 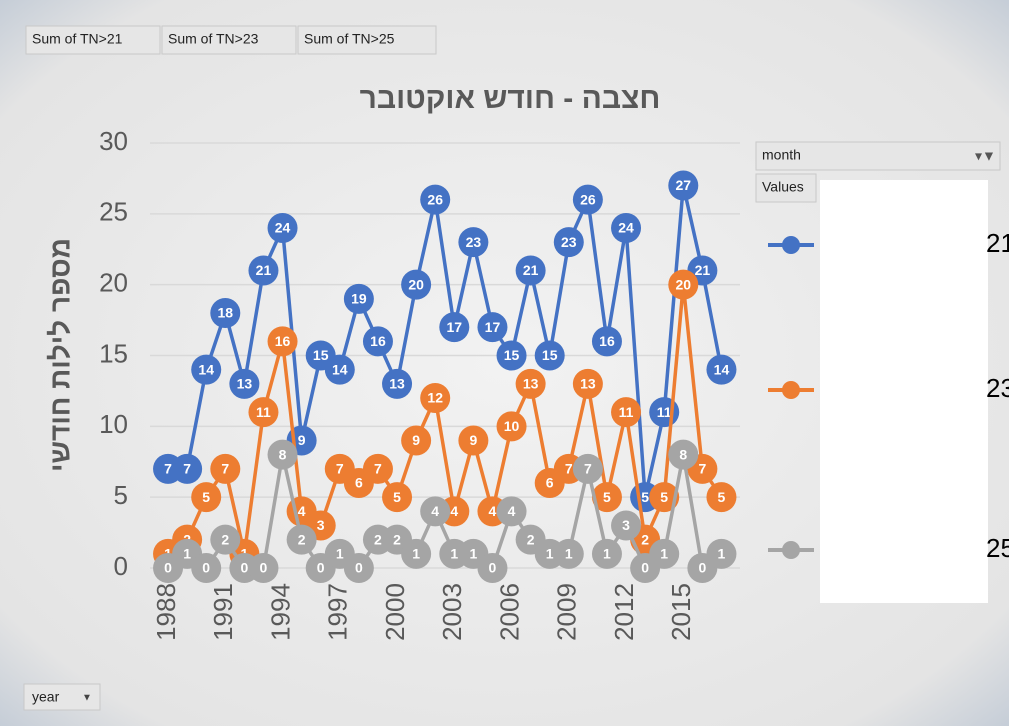 I want to click on y-tick-label: 0, so click(x=121, y=566).